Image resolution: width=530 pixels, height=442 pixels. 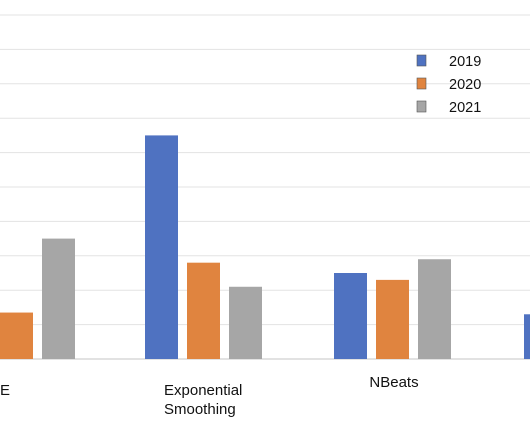 What do you see at coordinates (421, 60) in the screenshot?
I see `legend-swatch-2019` at bounding box center [421, 60].